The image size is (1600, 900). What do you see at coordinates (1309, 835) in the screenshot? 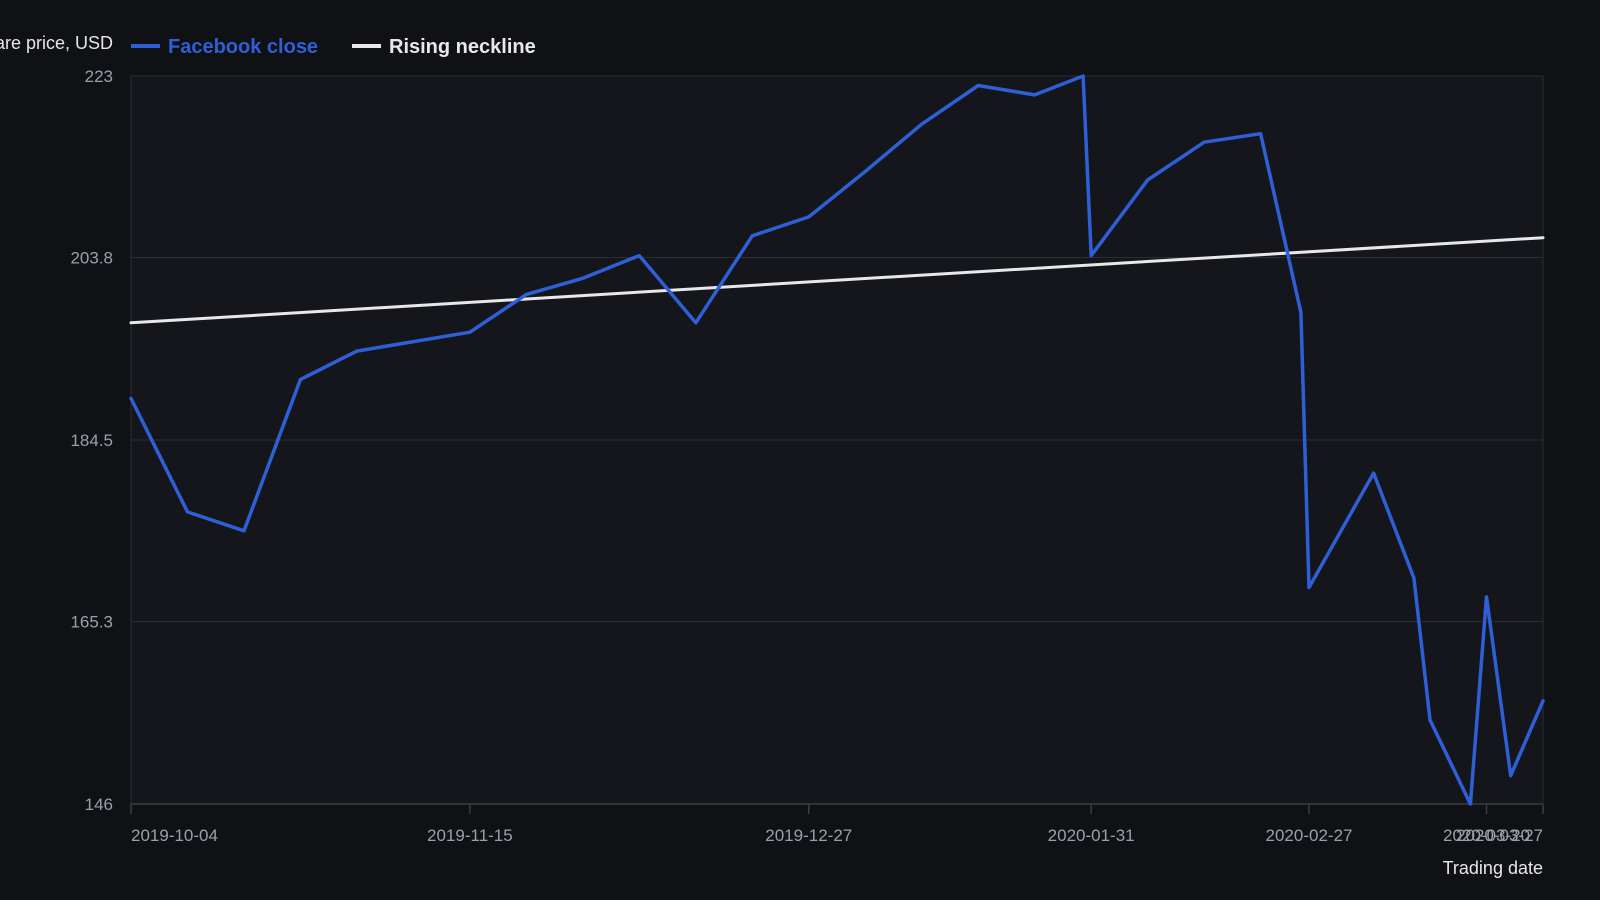
I see `x-tick-label: 2020-02-27` at bounding box center [1309, 835].